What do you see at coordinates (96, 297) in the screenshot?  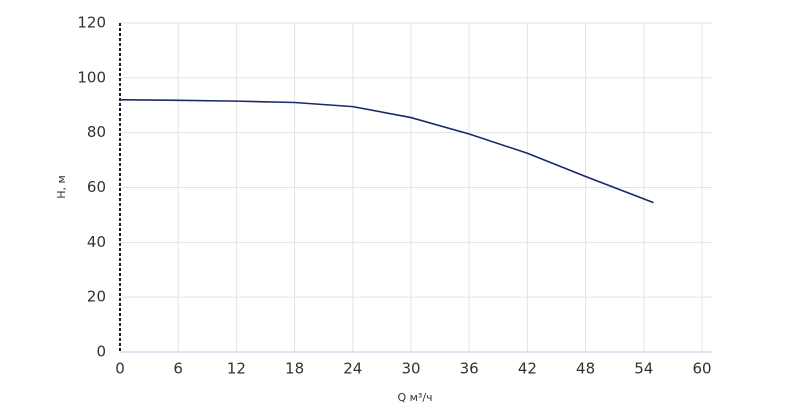 I see `y-tick-label: 20` at bounding box center [96, 297].